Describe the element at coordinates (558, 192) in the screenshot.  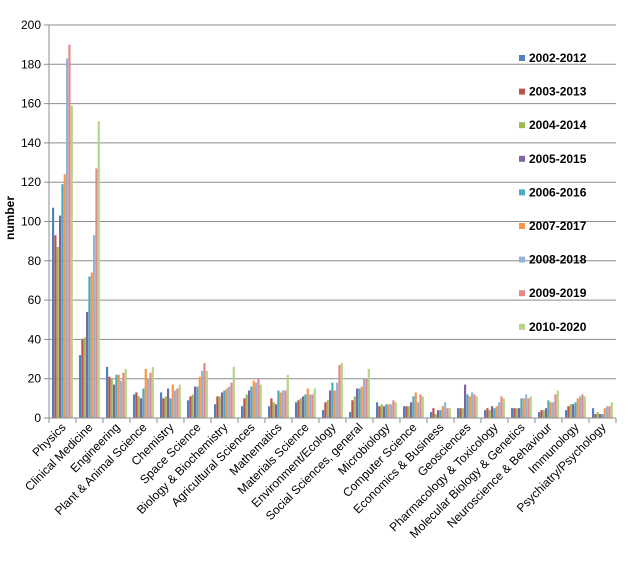
I see `legend-label: 2006-2016` at that location.